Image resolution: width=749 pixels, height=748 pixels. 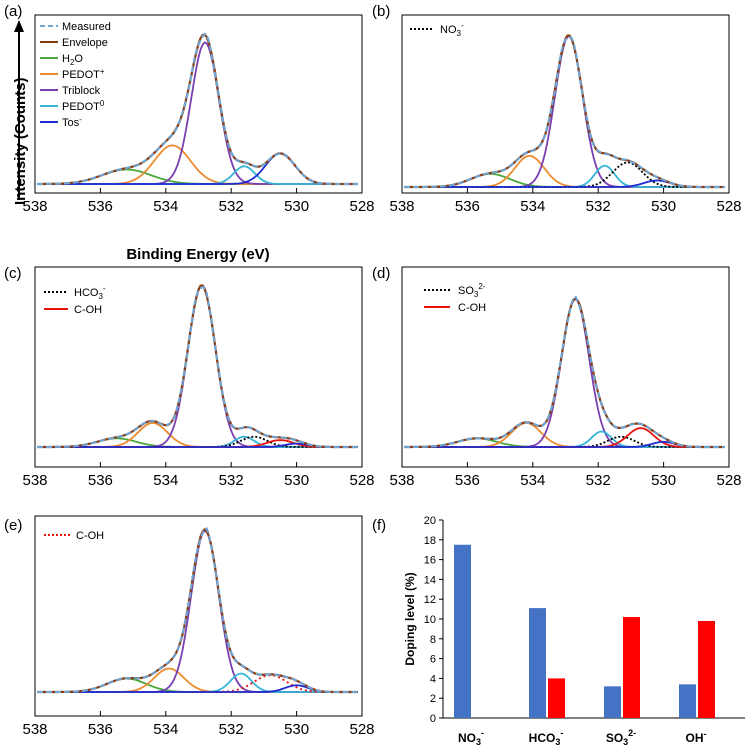 What do you see at coordinates (452, 29) in the screenshot?
I see `legend-no3: NO3-` at bounding box center [452, 29].